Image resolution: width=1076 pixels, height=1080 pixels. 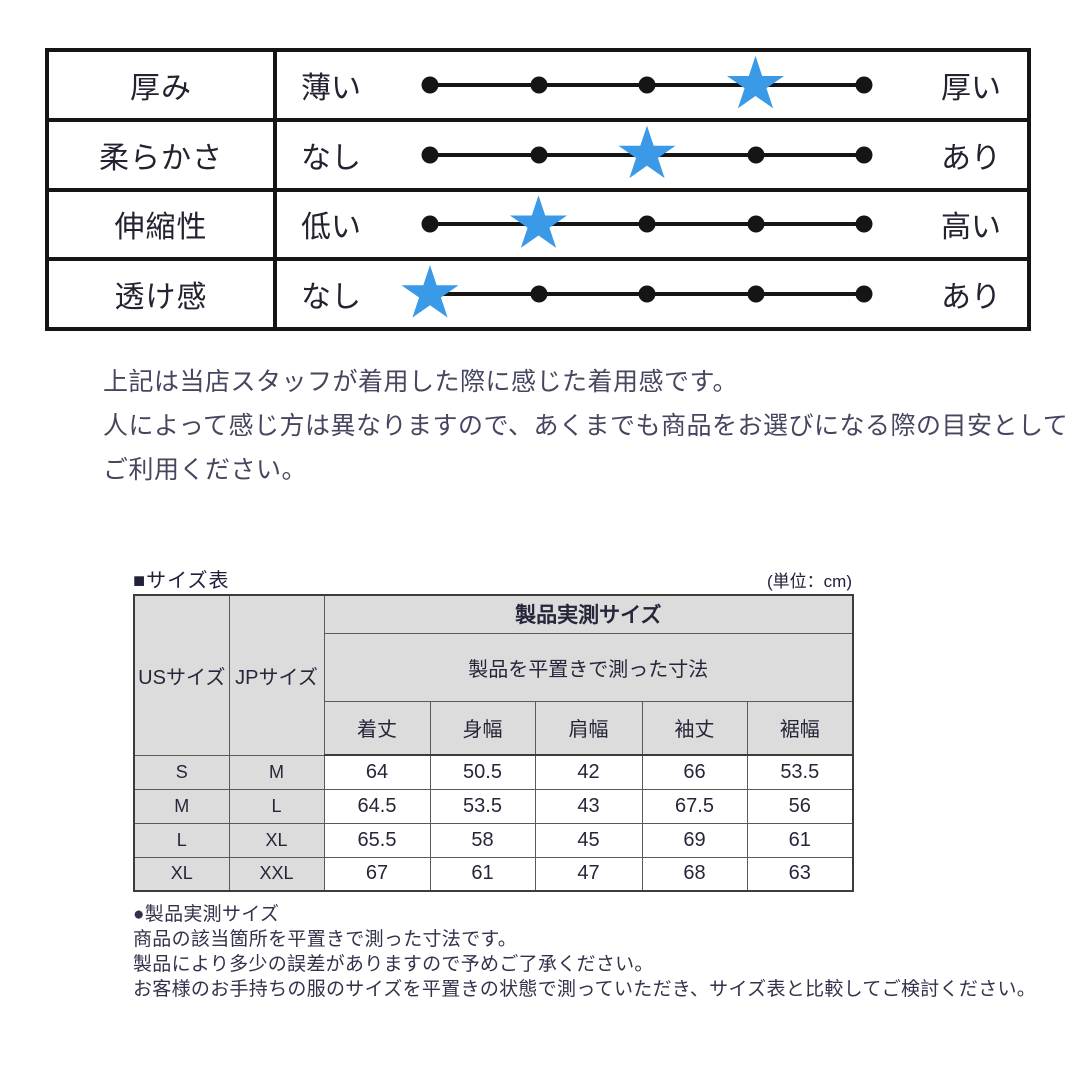 What do you see at coordinates (971, 228) in the screenshot?
I see `scale-max-label: 高い` at bounding box center [971, 228].